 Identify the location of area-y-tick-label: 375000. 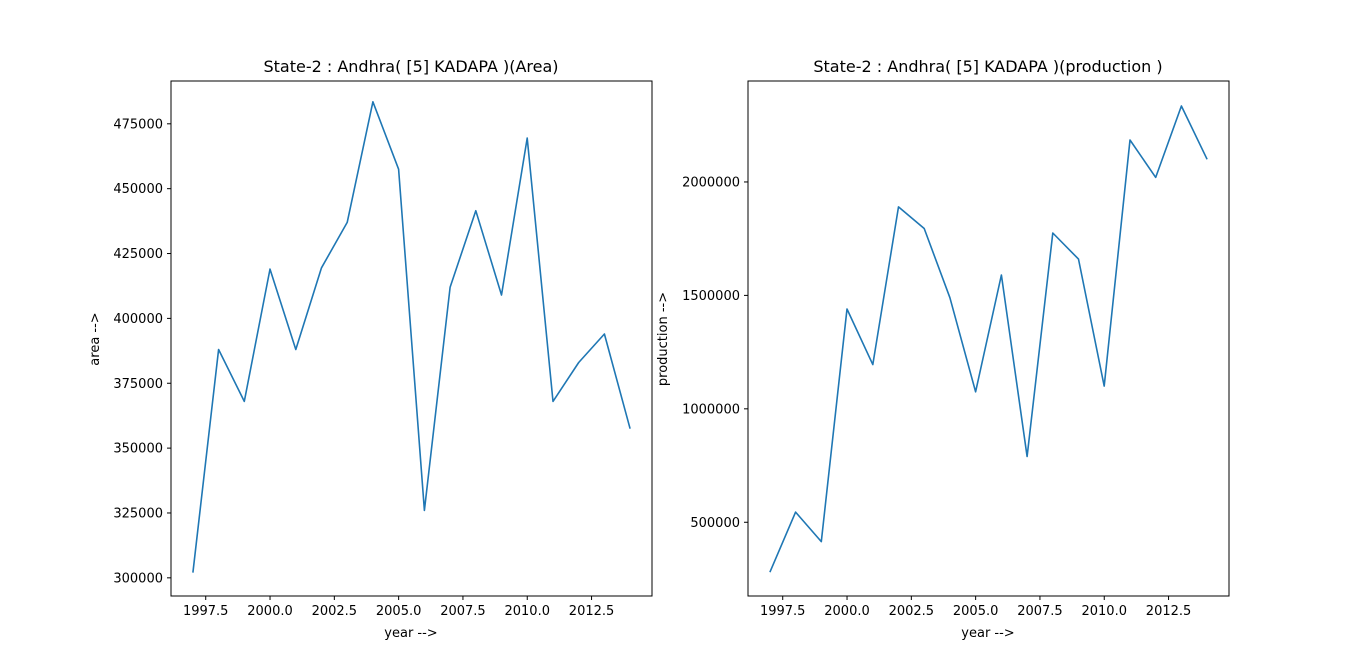
(138, 384).